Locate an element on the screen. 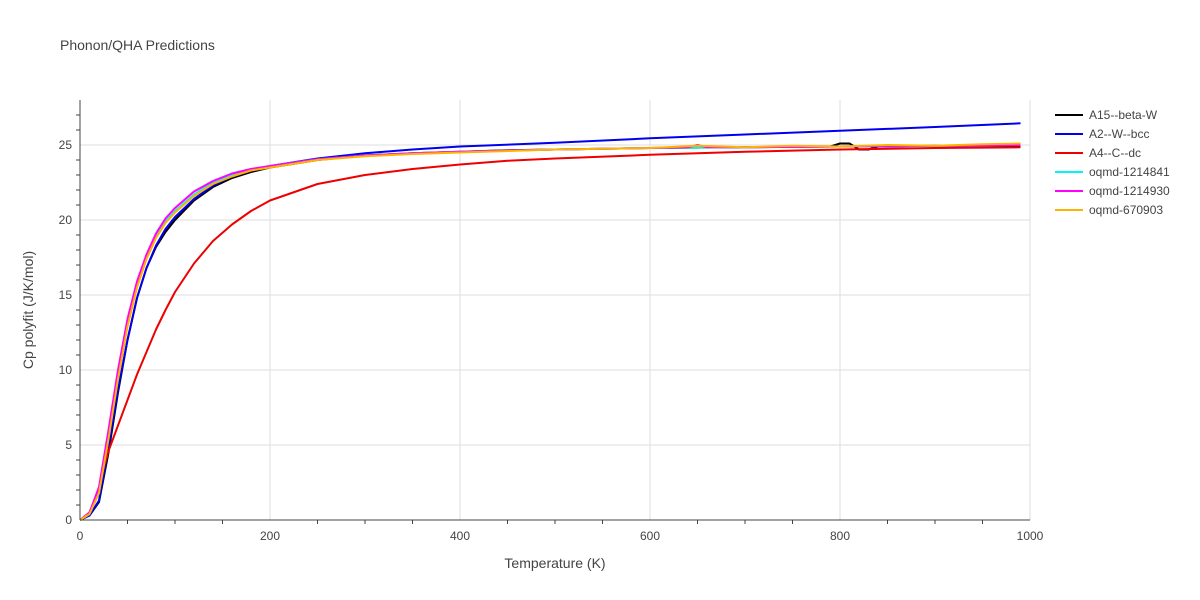  chart-title: Phonon/QHA Predictions is located at coordinates (137, 45).